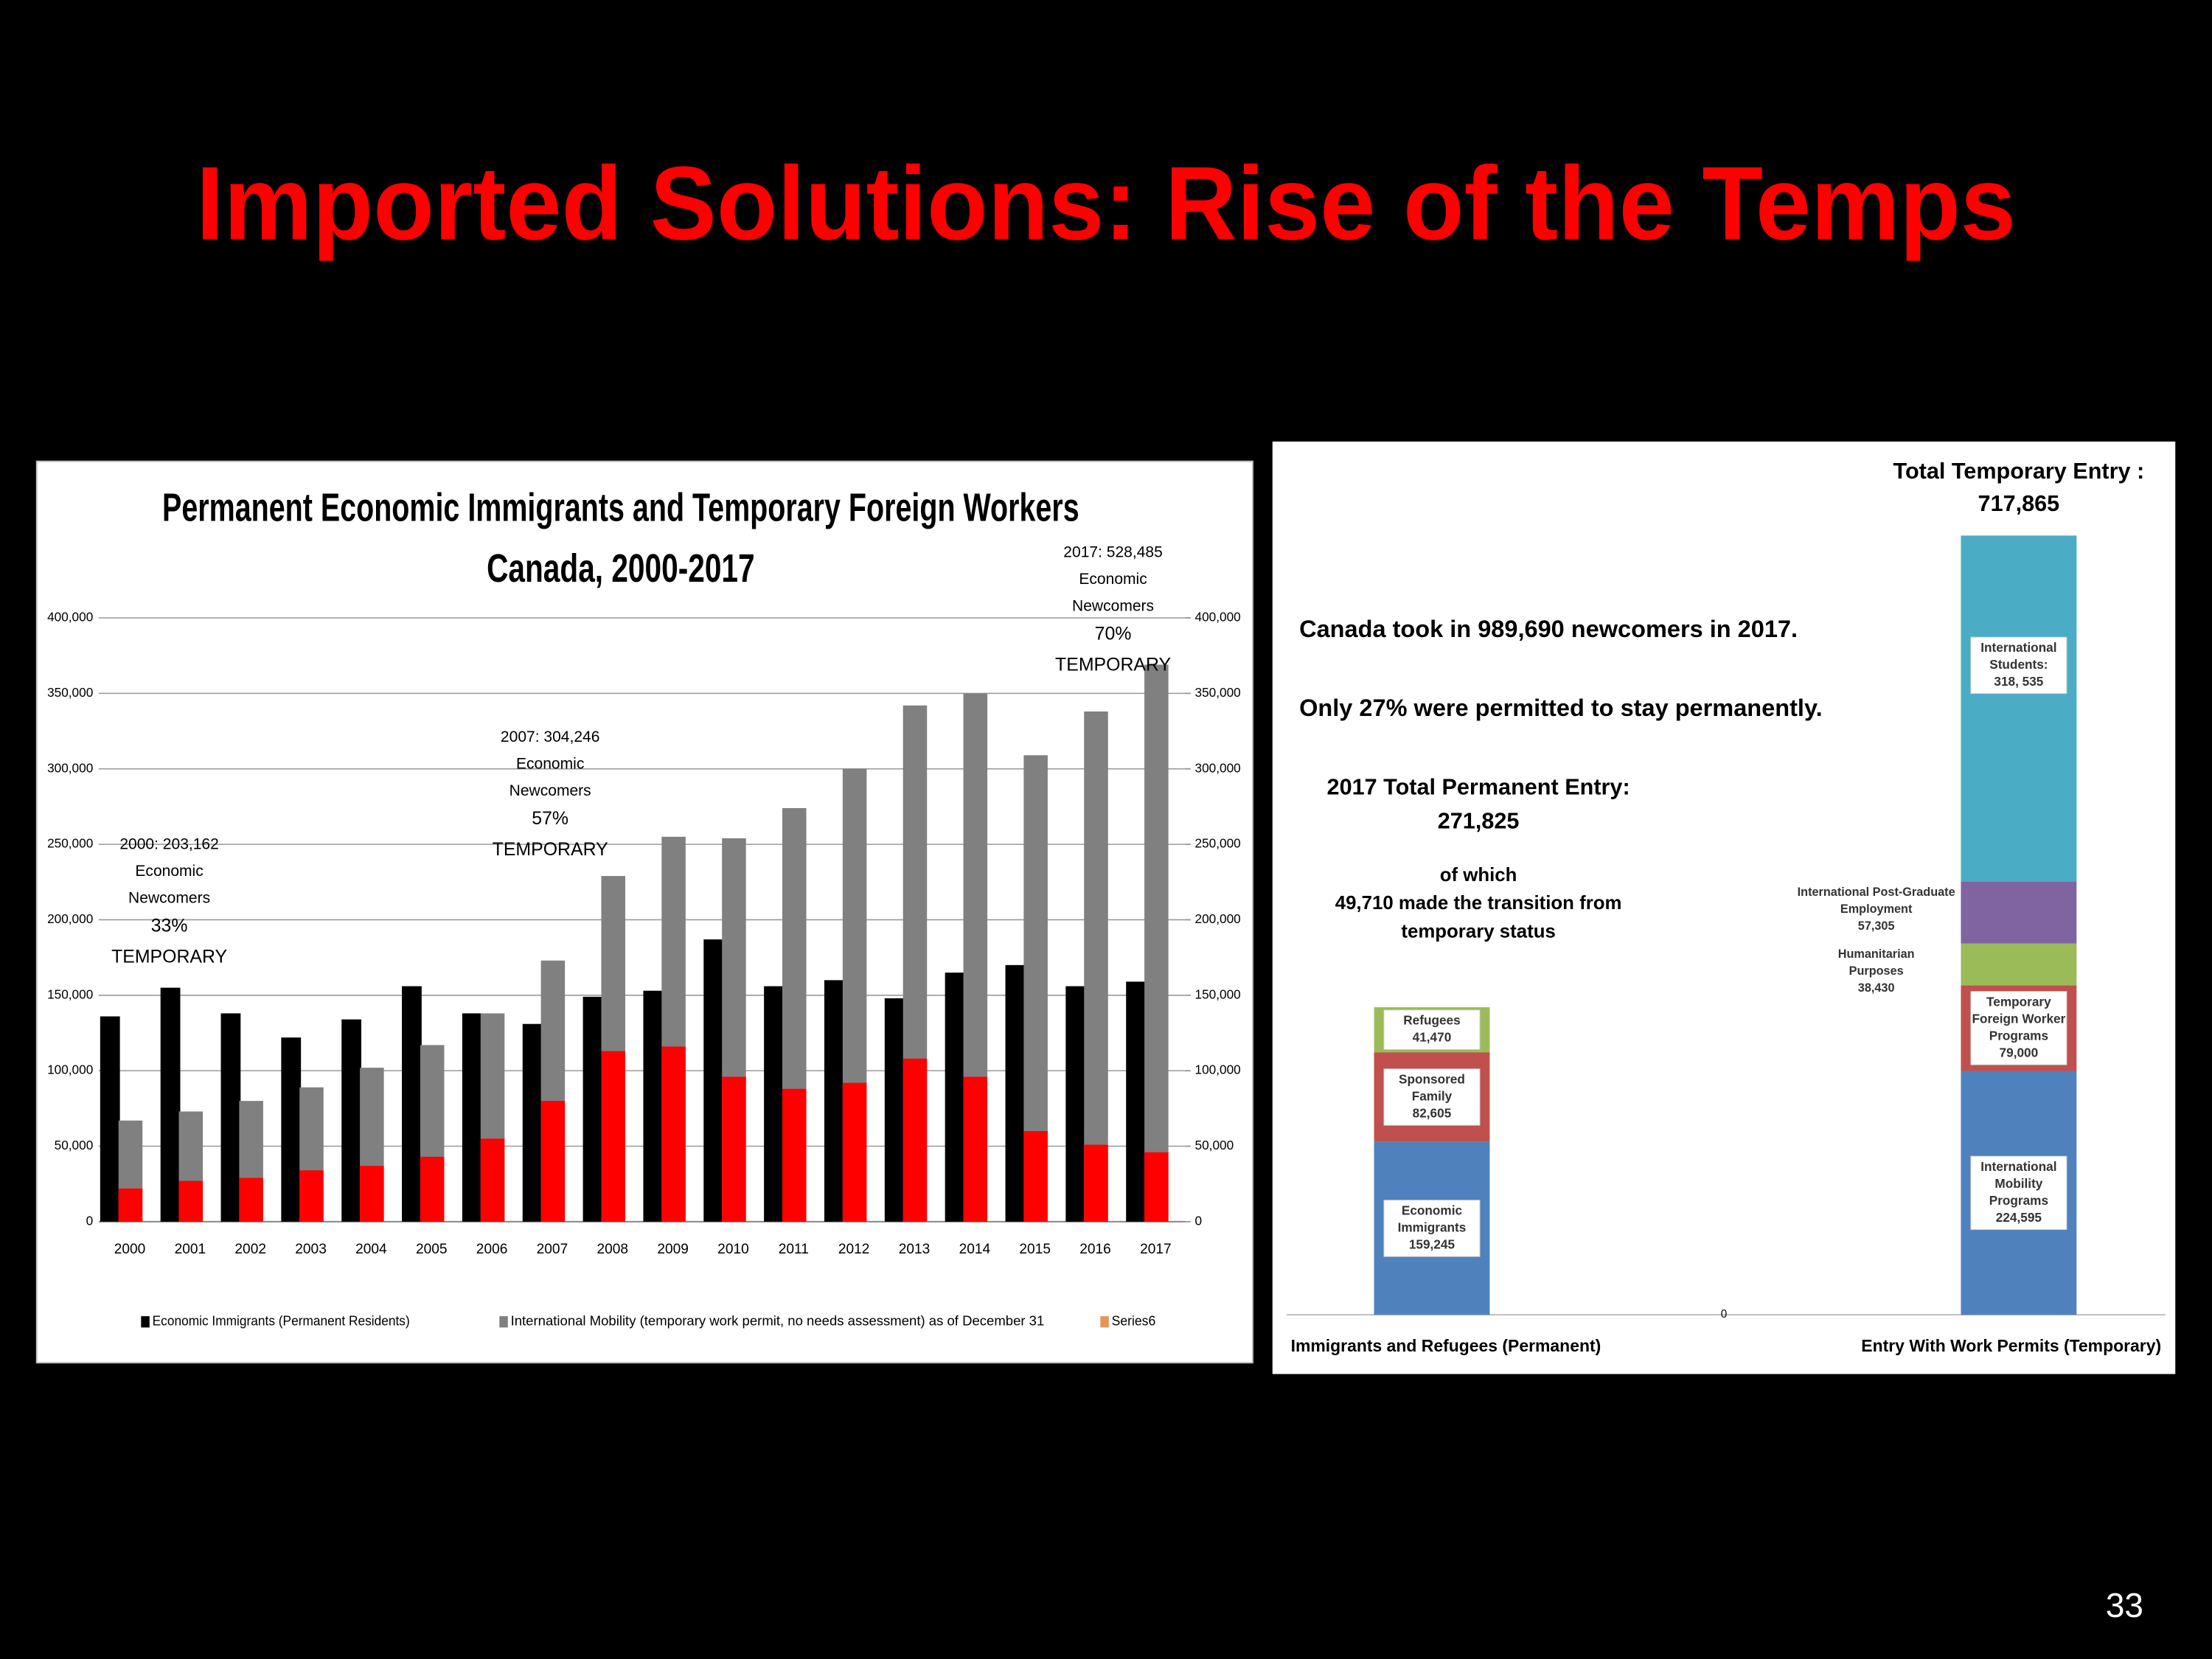  What do you see at coordinates (190, 1249) in the screenshot?
I see `x-tick-label: 2001` at bounding box center [190, 1249].